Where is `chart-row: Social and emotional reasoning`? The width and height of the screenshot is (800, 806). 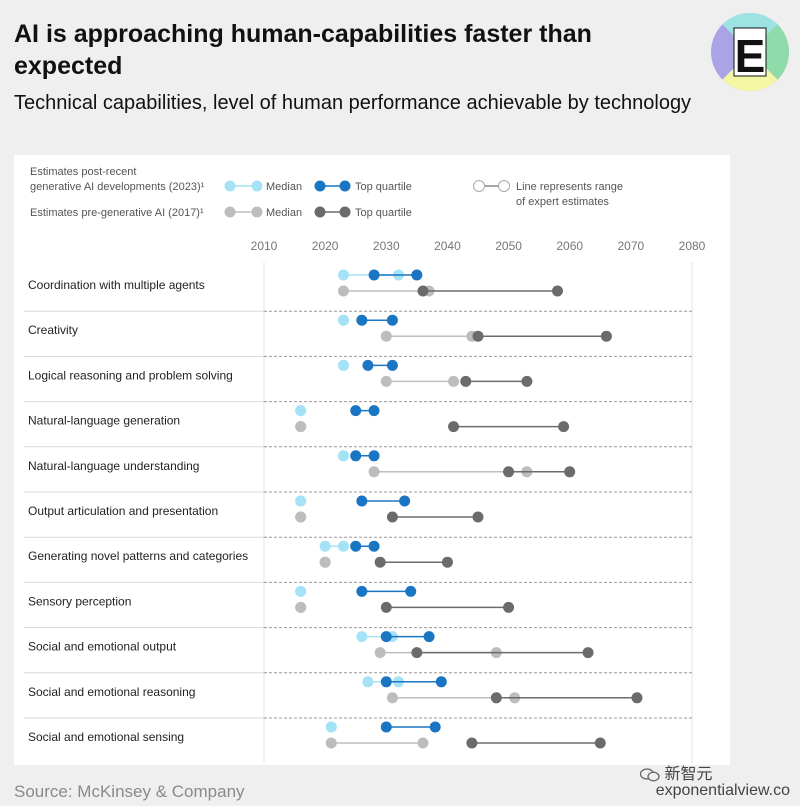
chart-row: Social and emotional reasoning is located at coordinates (335, 690).